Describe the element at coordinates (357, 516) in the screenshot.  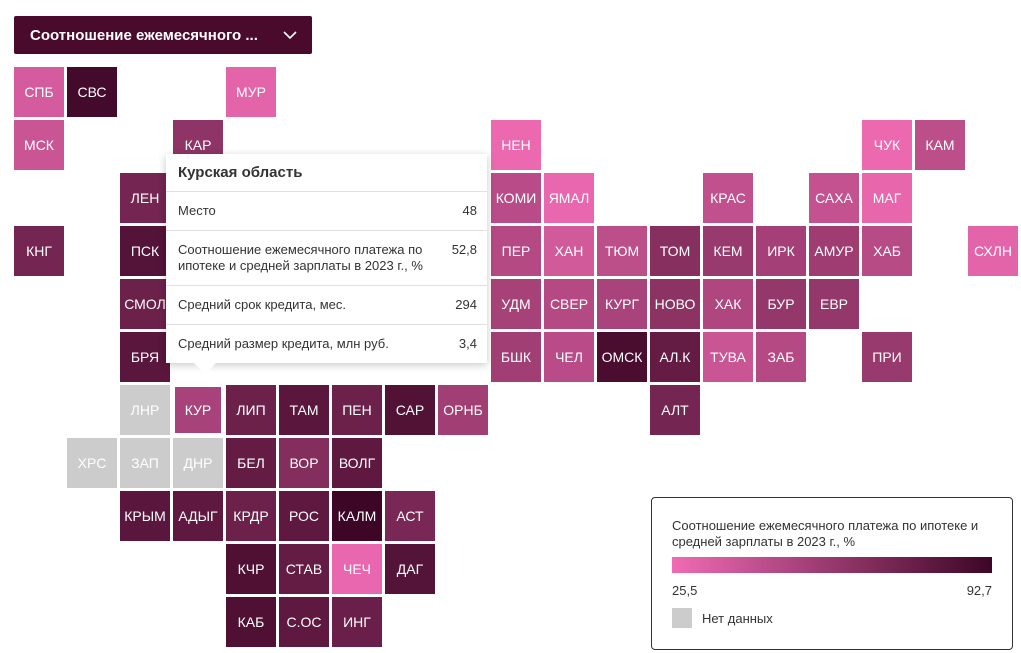
I see `region-tile-калм: КАЛМ` at that location.